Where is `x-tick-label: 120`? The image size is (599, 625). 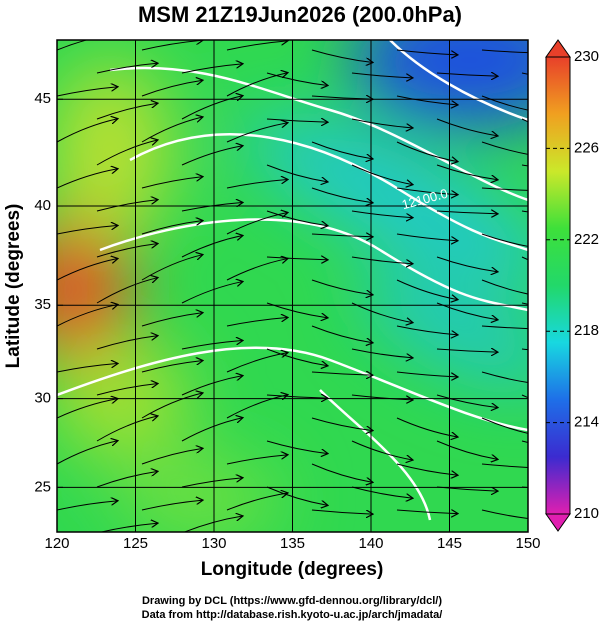
x-tick-label: 120 is located at coordinates (56, 543).